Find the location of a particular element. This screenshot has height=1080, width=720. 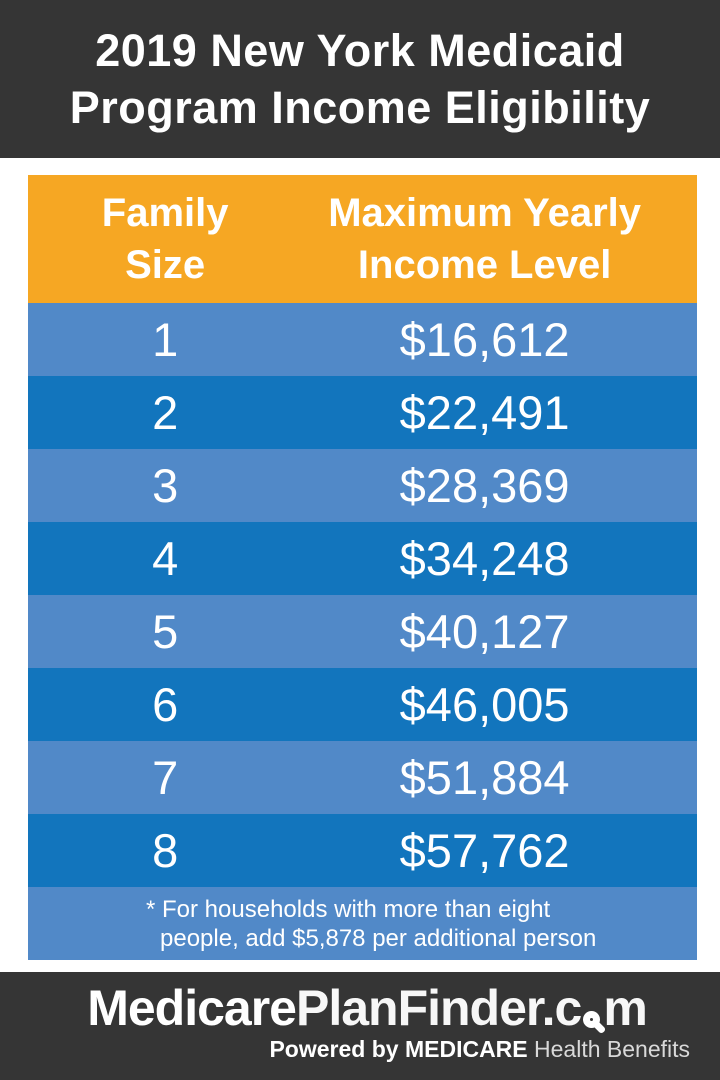

family-size-value: 6 is located at coordinates (165, 704).